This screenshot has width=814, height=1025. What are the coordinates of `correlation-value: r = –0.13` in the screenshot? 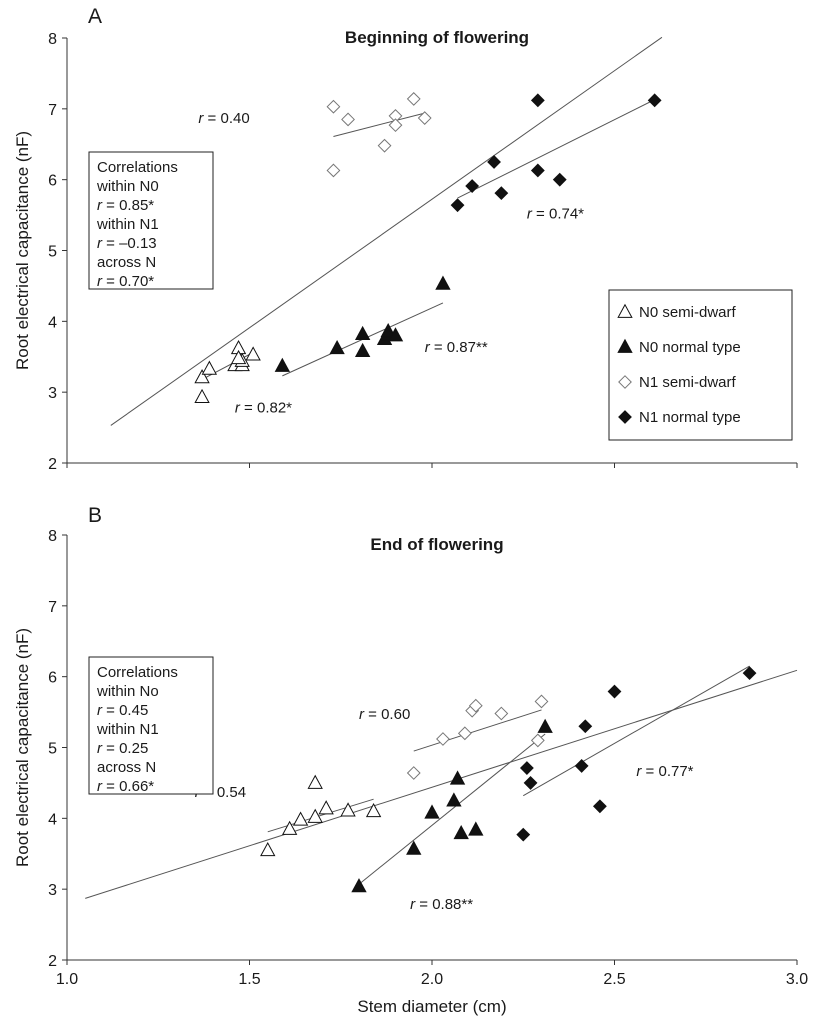 It's located at (127, 243).